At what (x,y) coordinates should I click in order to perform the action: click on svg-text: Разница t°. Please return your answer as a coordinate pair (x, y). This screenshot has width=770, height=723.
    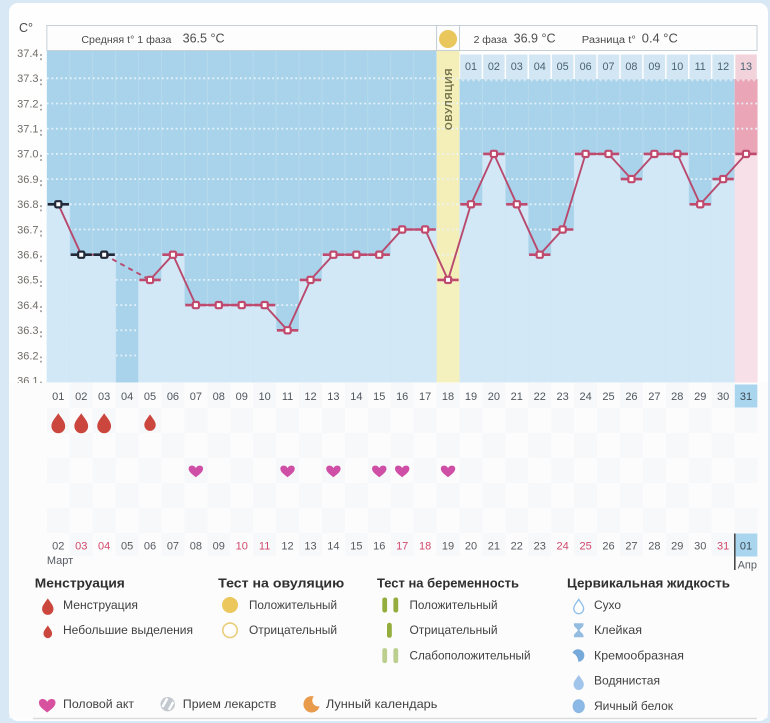
    Looking at the image, I should click on (609, 40).